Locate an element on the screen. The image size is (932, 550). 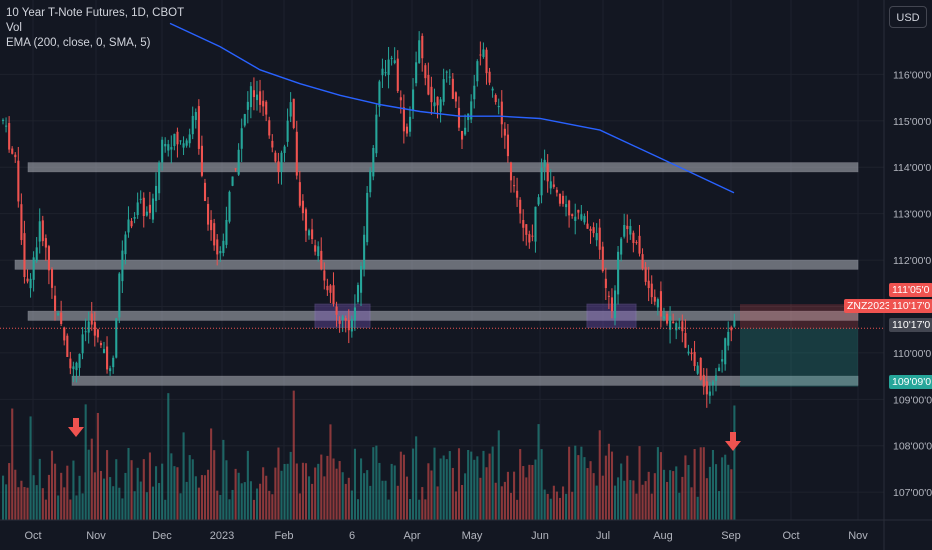
currency-button: USD is located at coordinates (908, 17).